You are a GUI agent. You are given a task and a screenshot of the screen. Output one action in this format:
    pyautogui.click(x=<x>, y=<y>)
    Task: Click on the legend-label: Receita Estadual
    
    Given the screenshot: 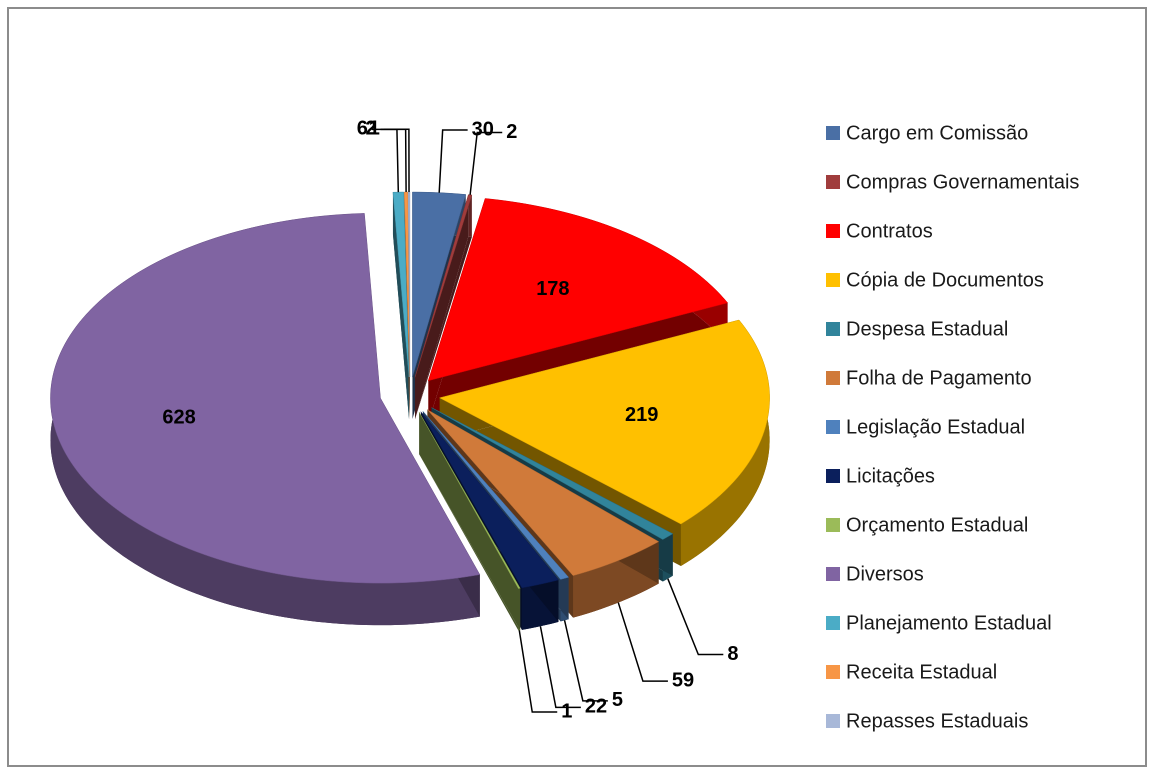 What is the action you would take?
    pyautogui.click(x=921, y=672)
    